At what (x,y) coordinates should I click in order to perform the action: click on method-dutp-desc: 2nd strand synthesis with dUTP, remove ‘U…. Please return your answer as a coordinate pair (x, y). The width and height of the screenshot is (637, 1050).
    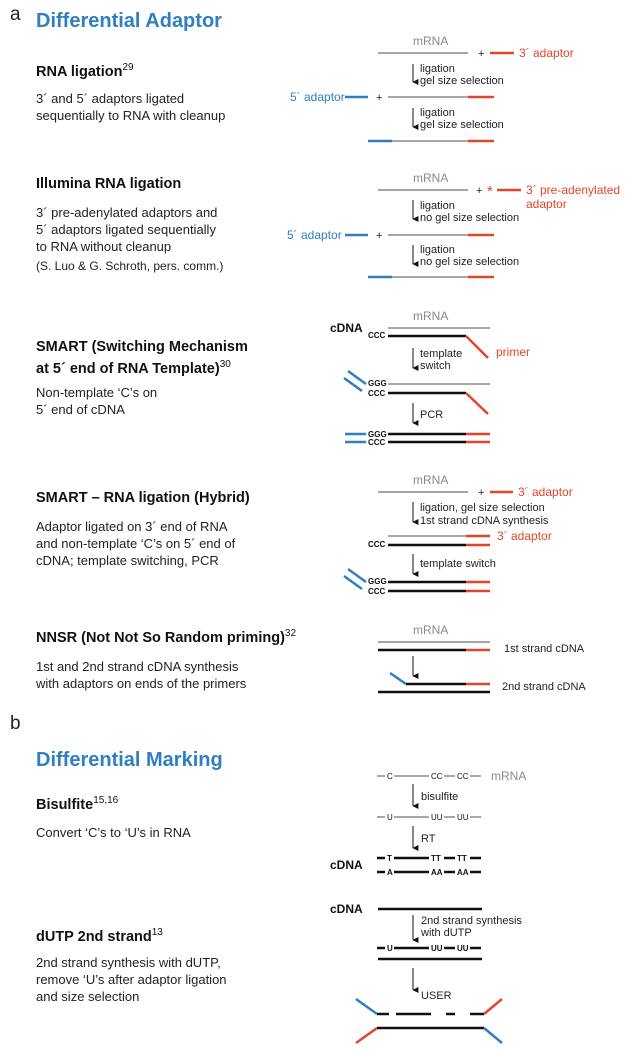
    Looking at the image, I should click on (131, 979).